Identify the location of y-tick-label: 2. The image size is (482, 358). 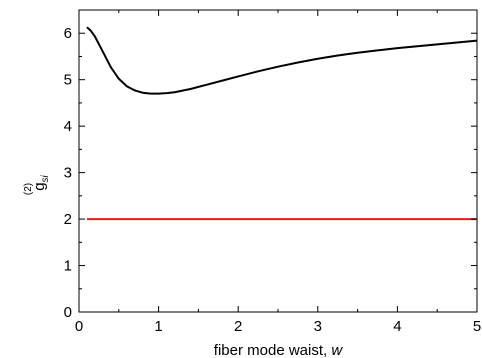
(68, 219).